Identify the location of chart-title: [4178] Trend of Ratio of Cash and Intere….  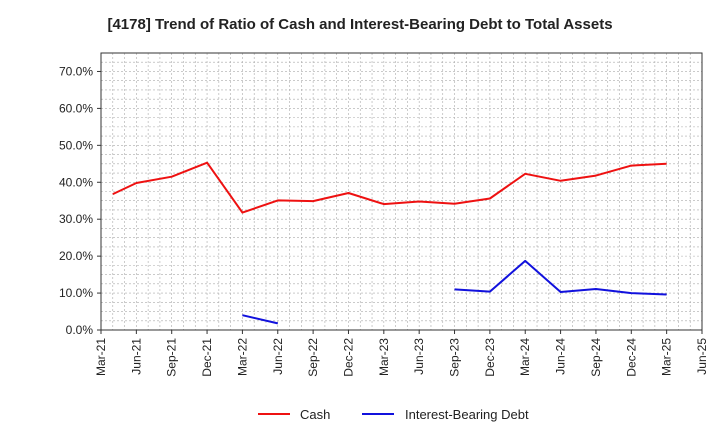
(360, 24).